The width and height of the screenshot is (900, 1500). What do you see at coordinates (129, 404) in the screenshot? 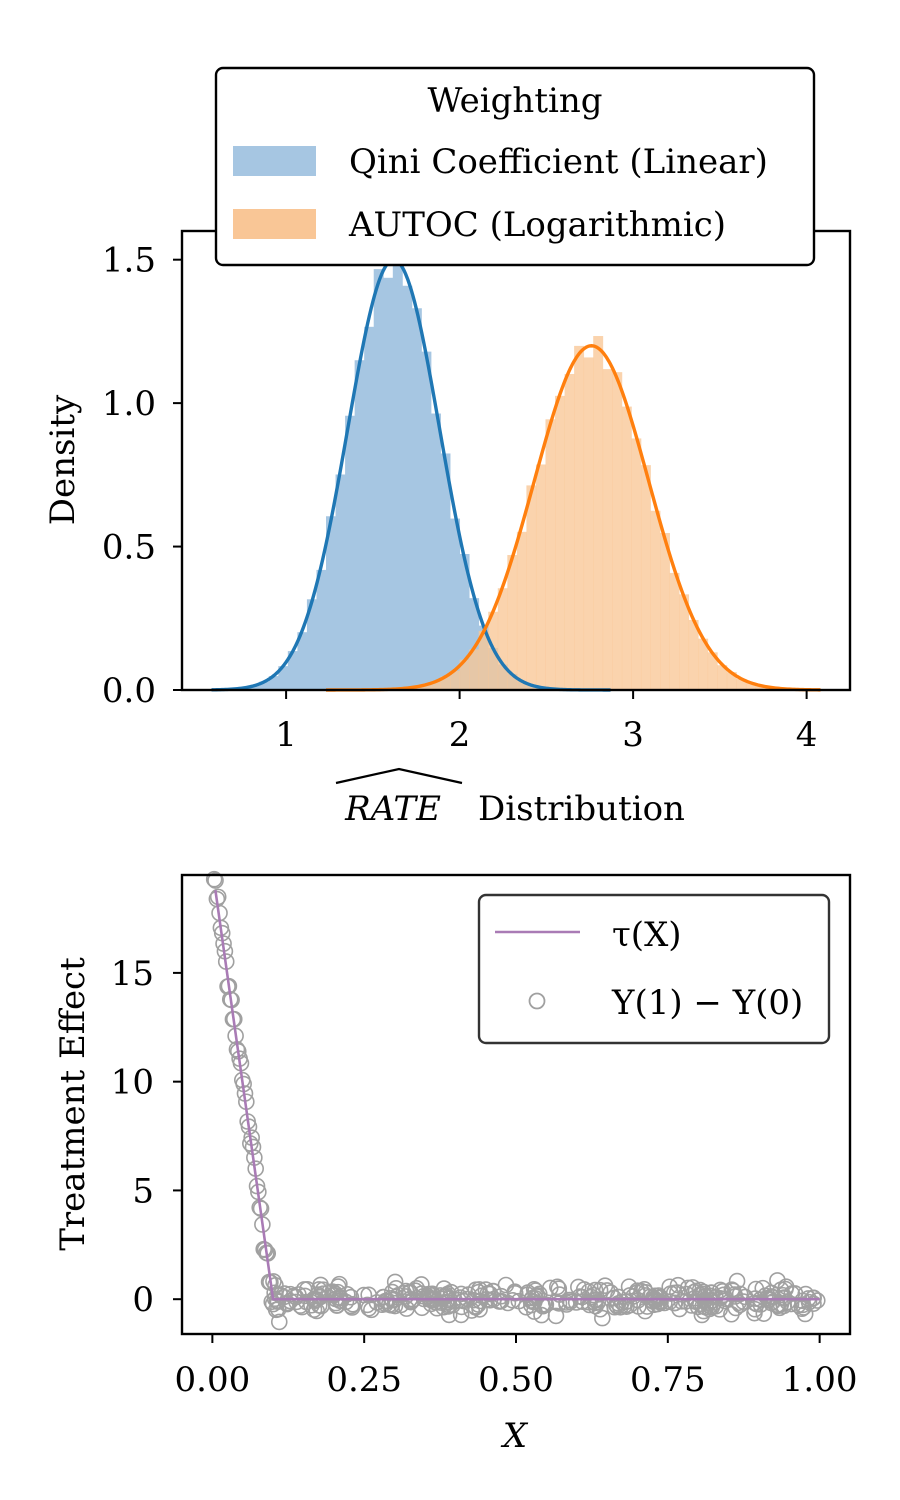
I see `density-y-tick-label: 1.0` at bounding box center [129, 404].